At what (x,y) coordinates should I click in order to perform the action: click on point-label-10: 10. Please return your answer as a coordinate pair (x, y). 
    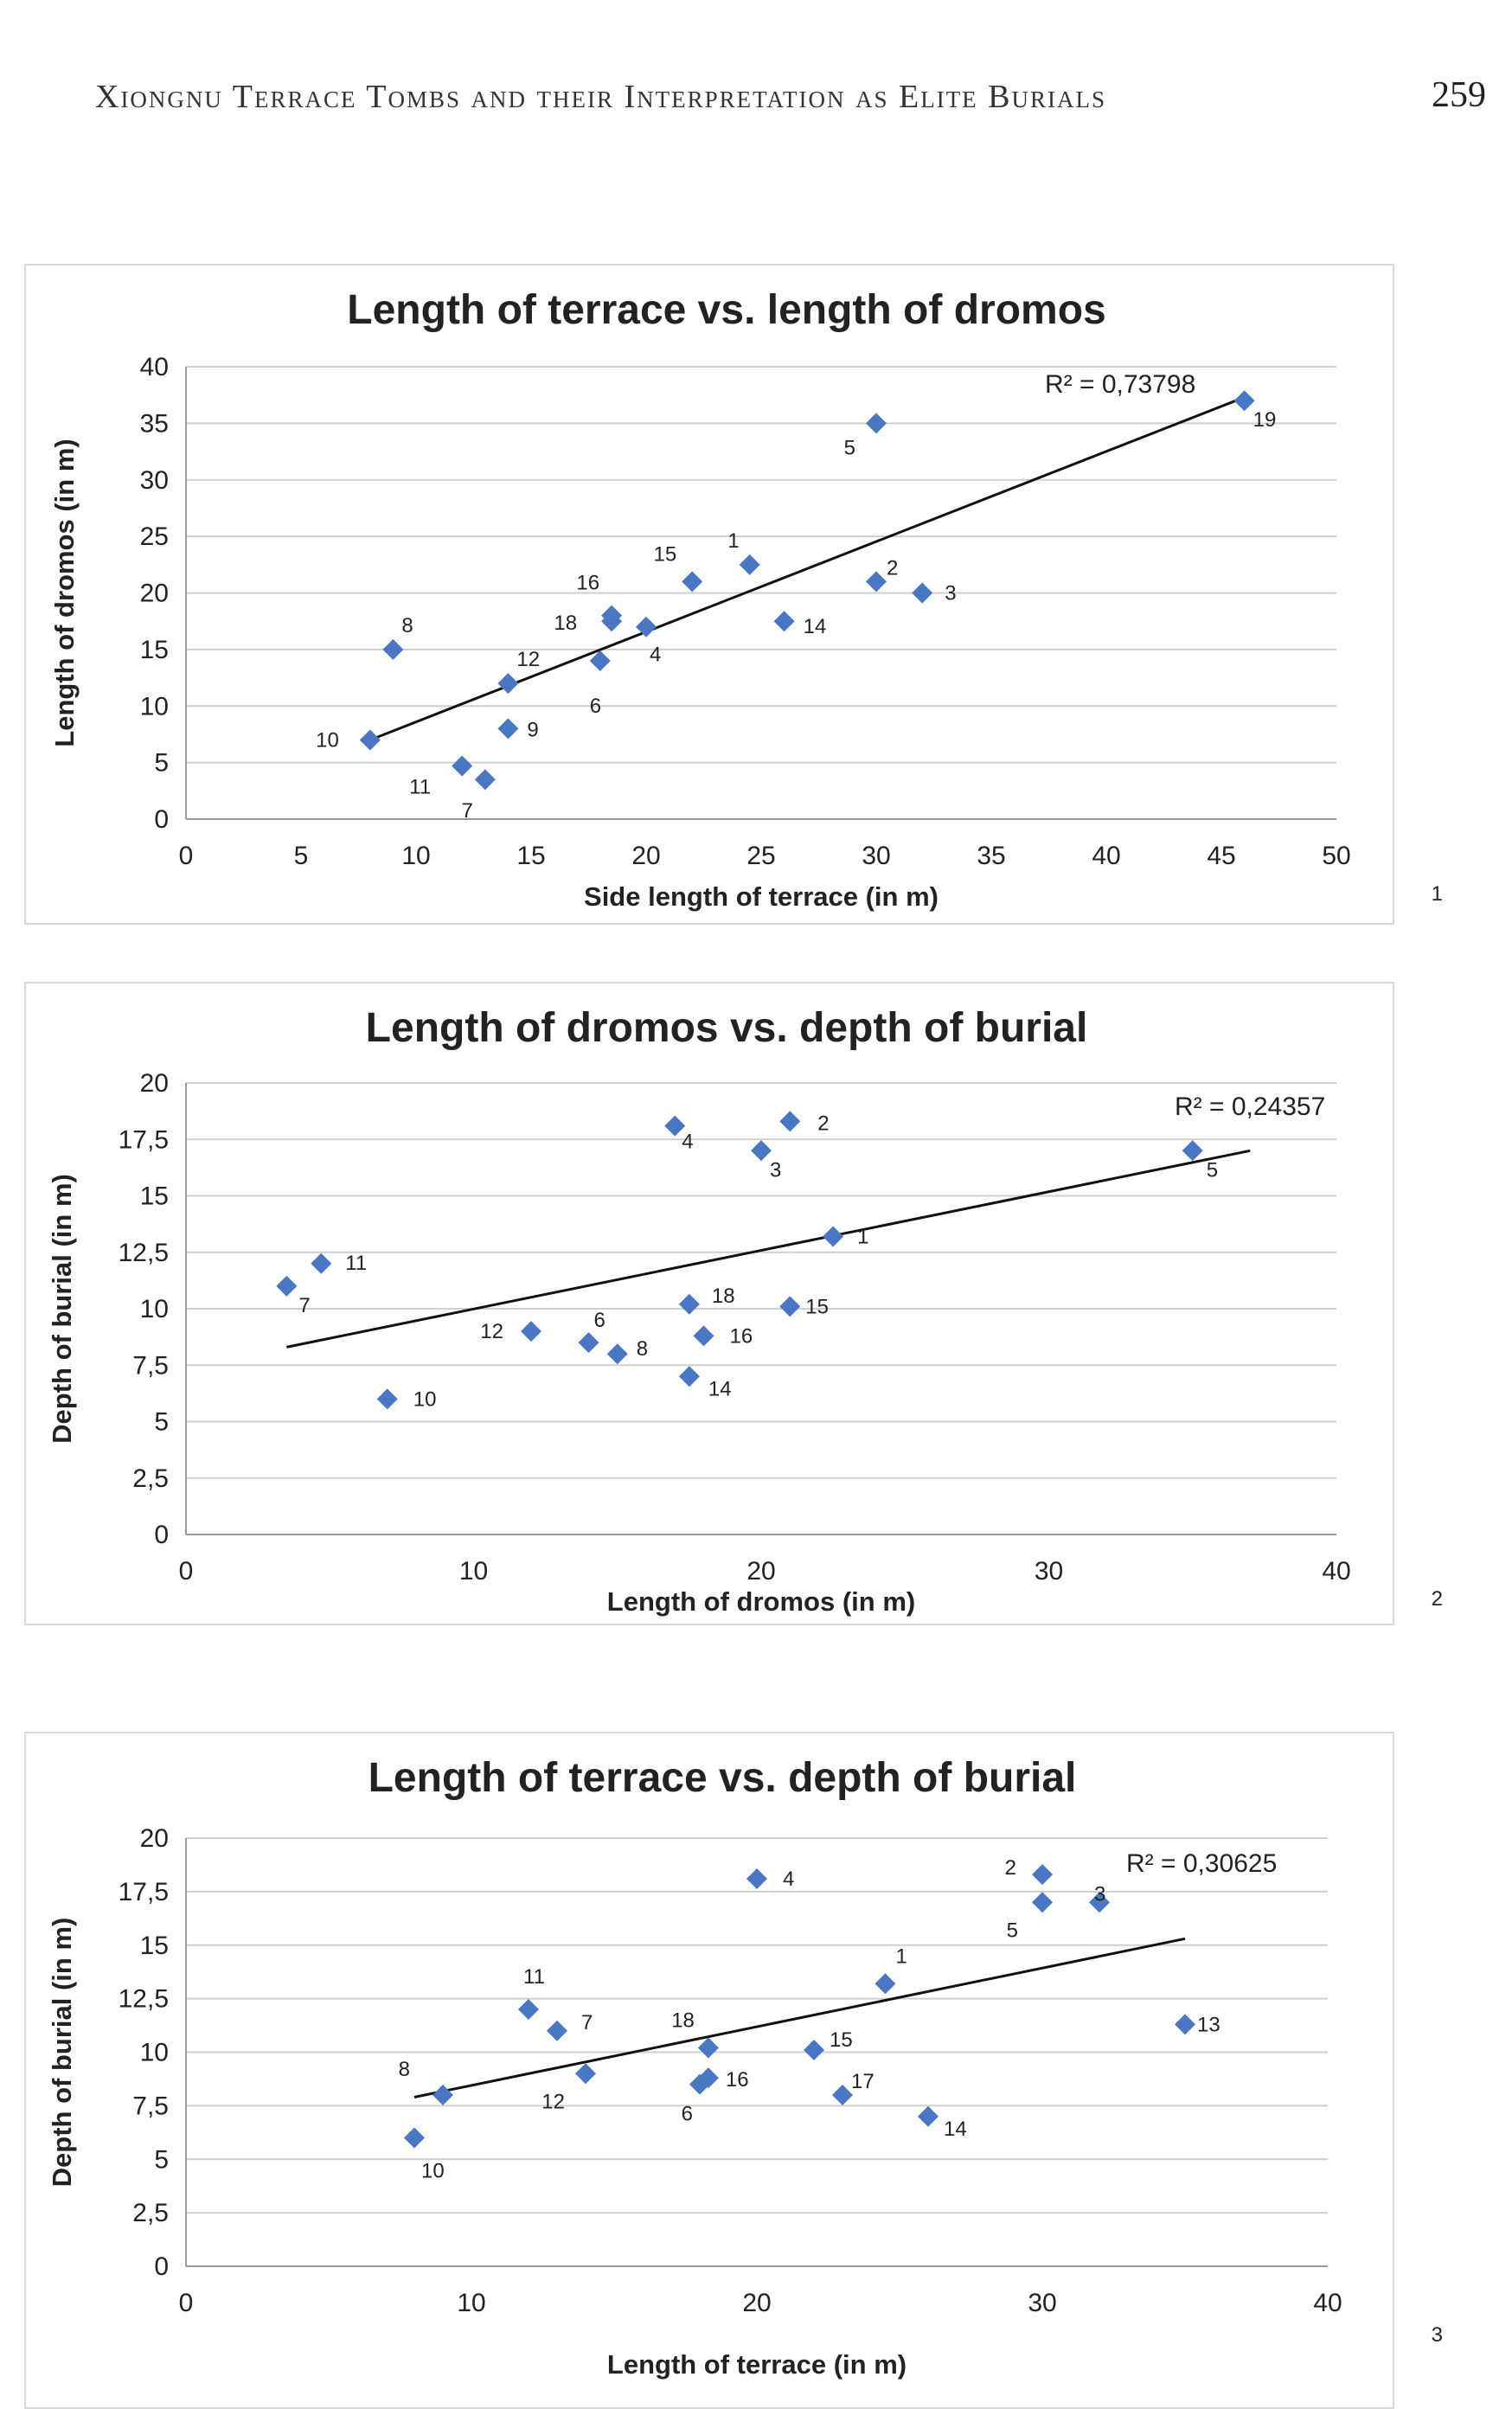
    Looking at the image, I should click on (425, 1399).